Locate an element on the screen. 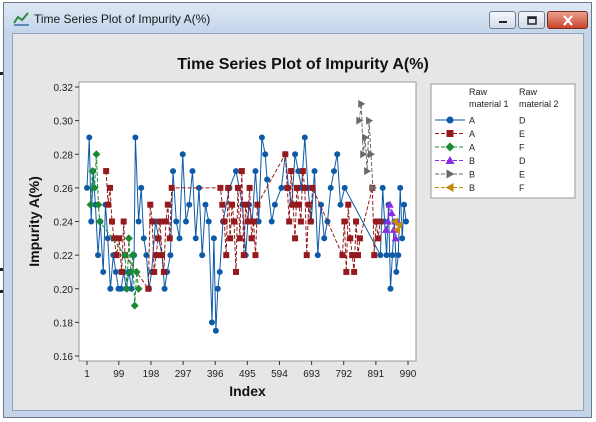 The image size is (596, 422). x-tick-label: 990 is located at coordinates (408, 374).